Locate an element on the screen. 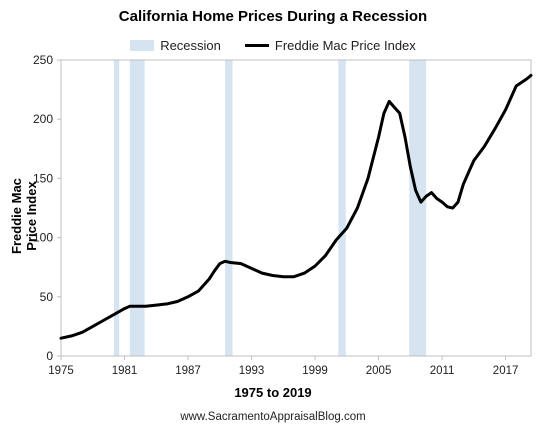 The width and height of the screenshot is (546, 431). x-tick-label: 1993 is located at coordinates (252, 371).